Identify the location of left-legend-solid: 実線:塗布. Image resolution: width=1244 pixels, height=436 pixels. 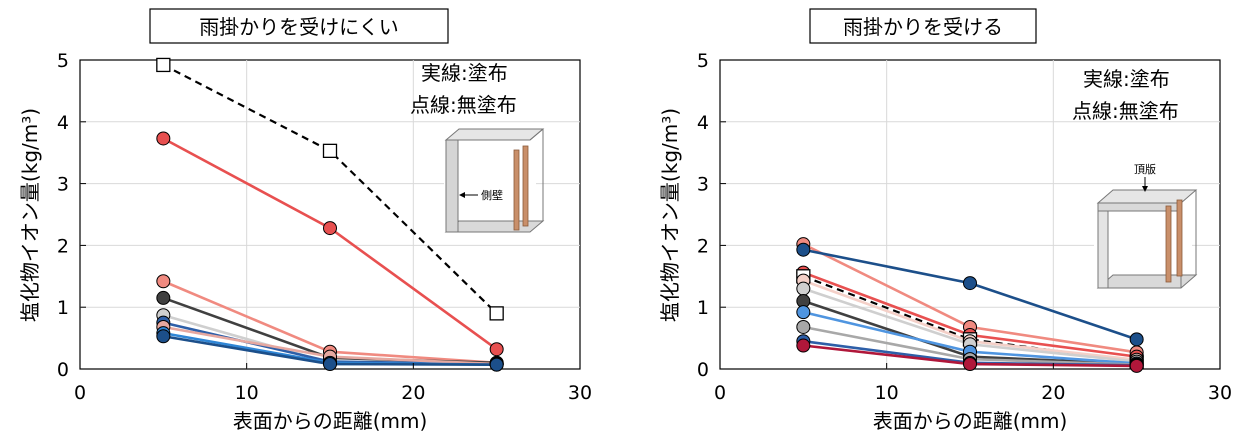
(464, 73).